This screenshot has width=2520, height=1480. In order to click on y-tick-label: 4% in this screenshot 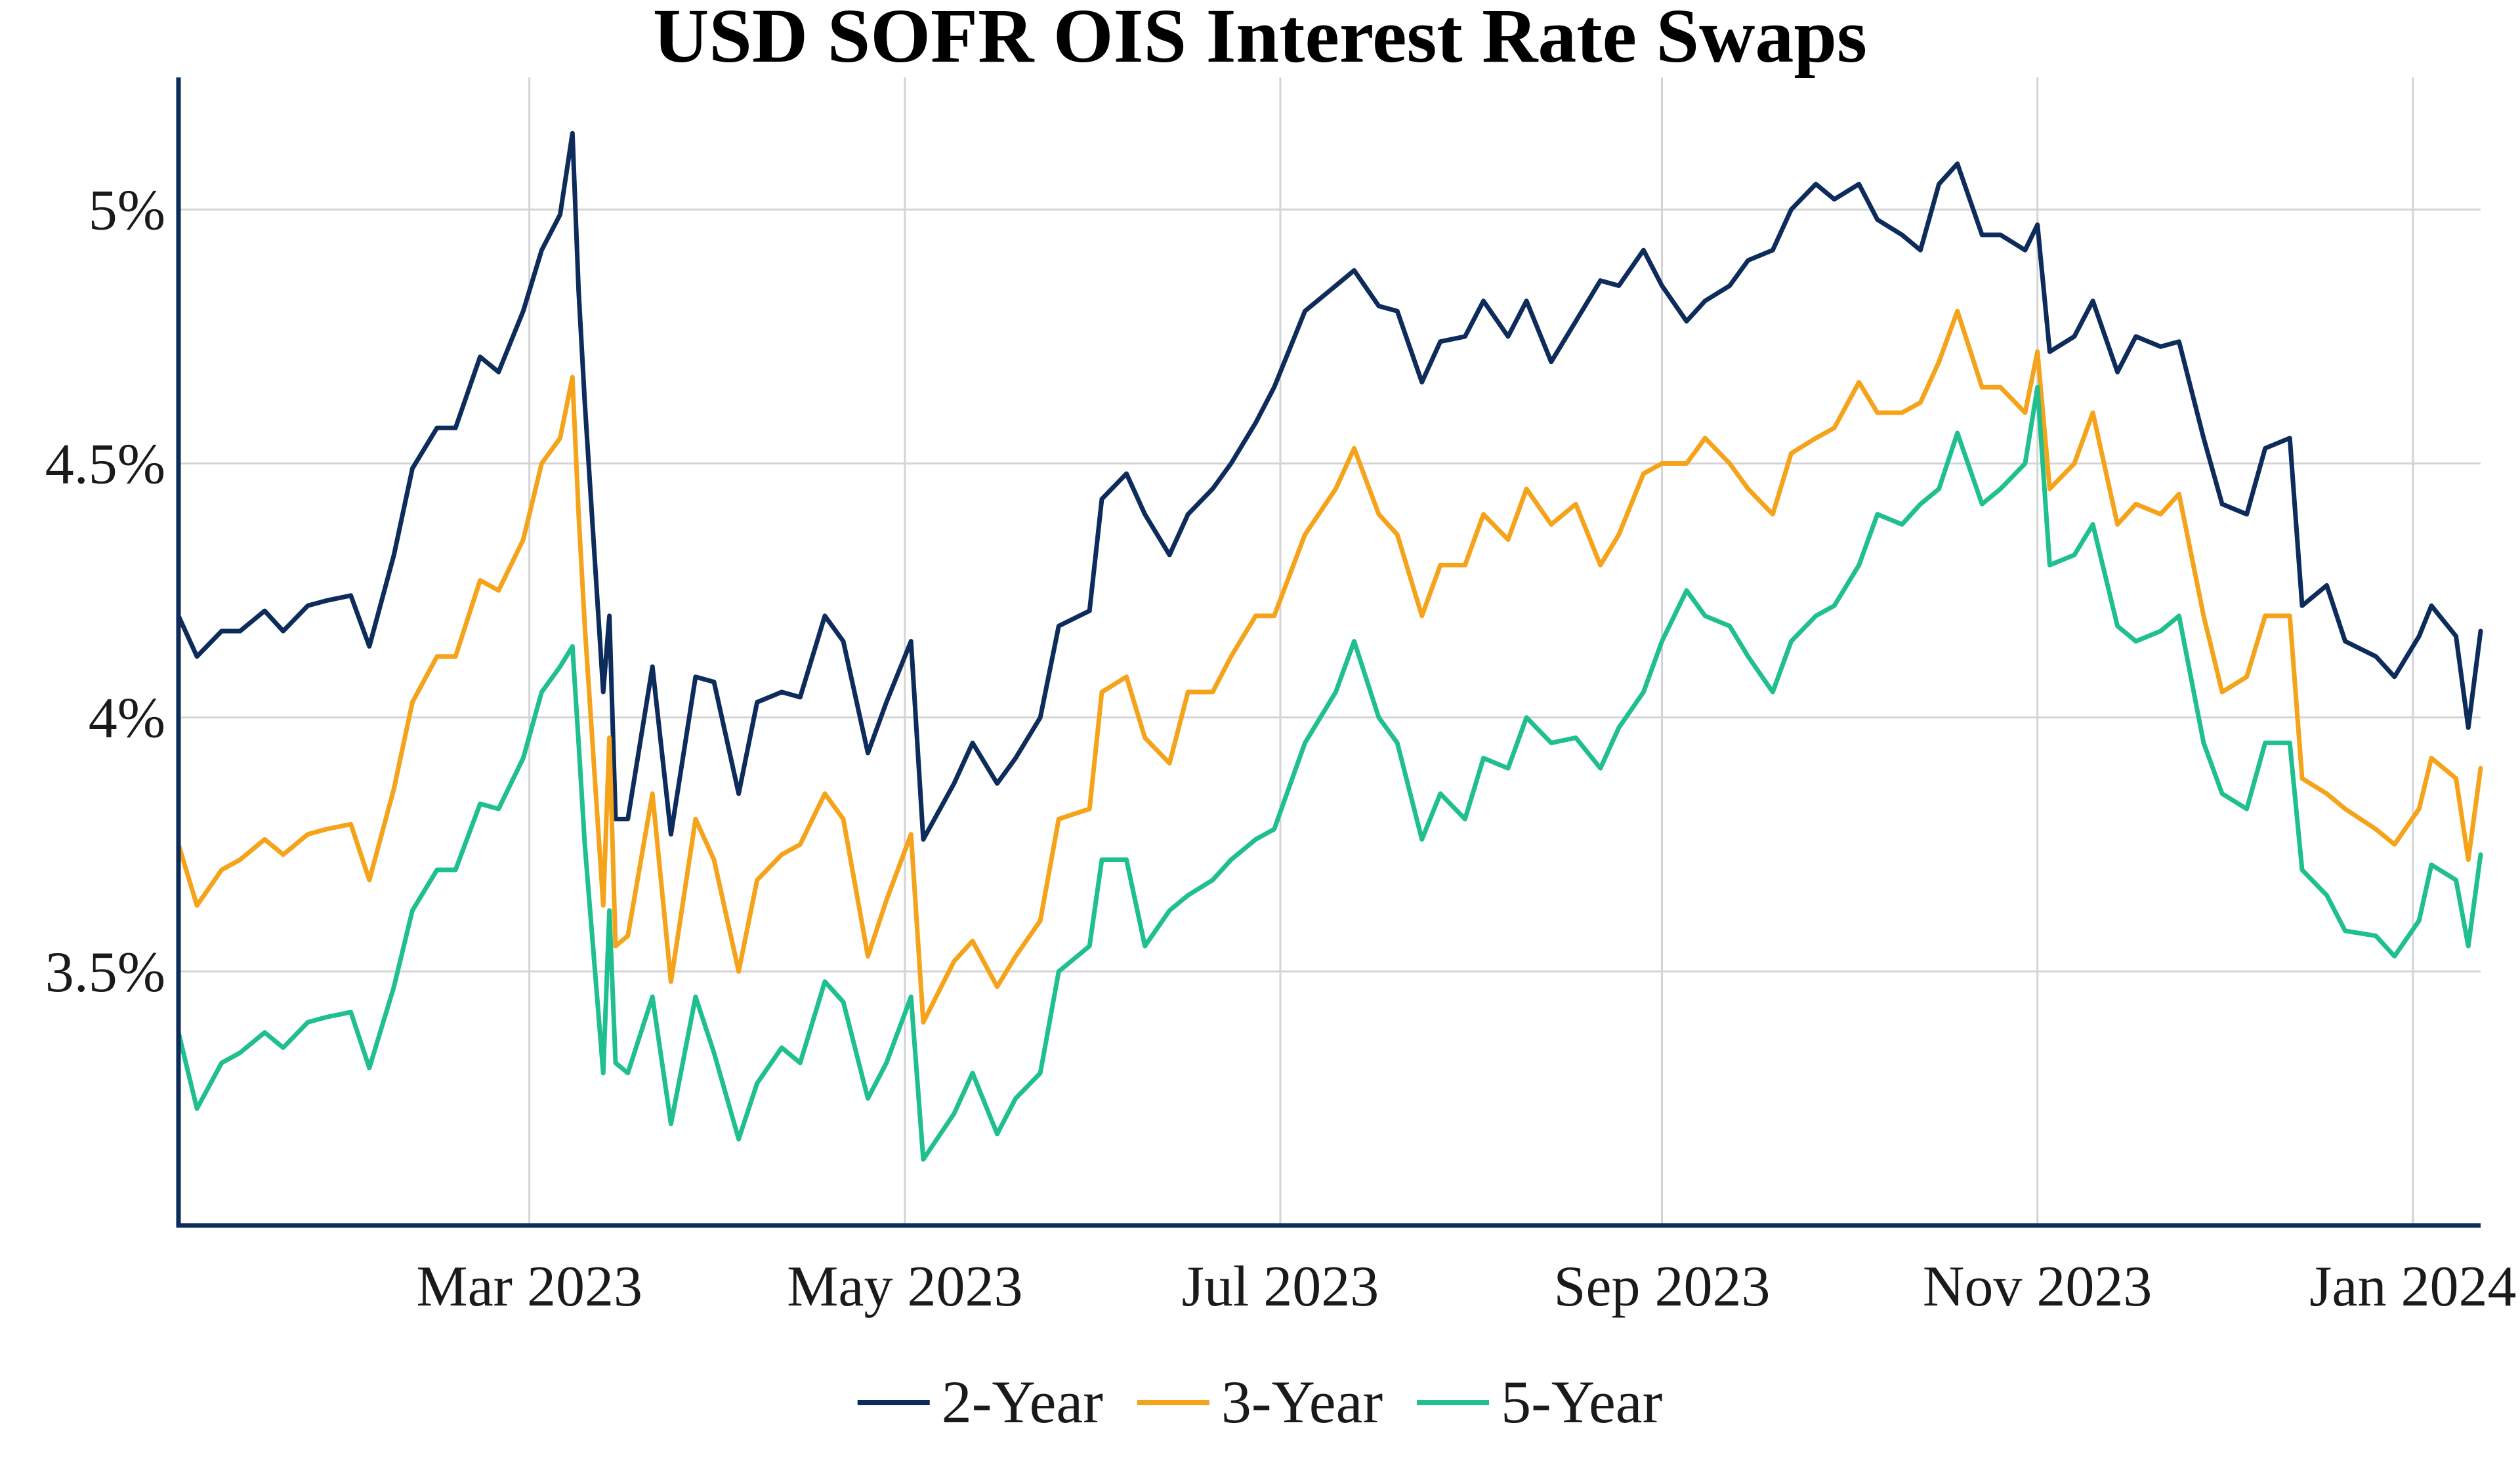, I will do `click(127, 718)`.